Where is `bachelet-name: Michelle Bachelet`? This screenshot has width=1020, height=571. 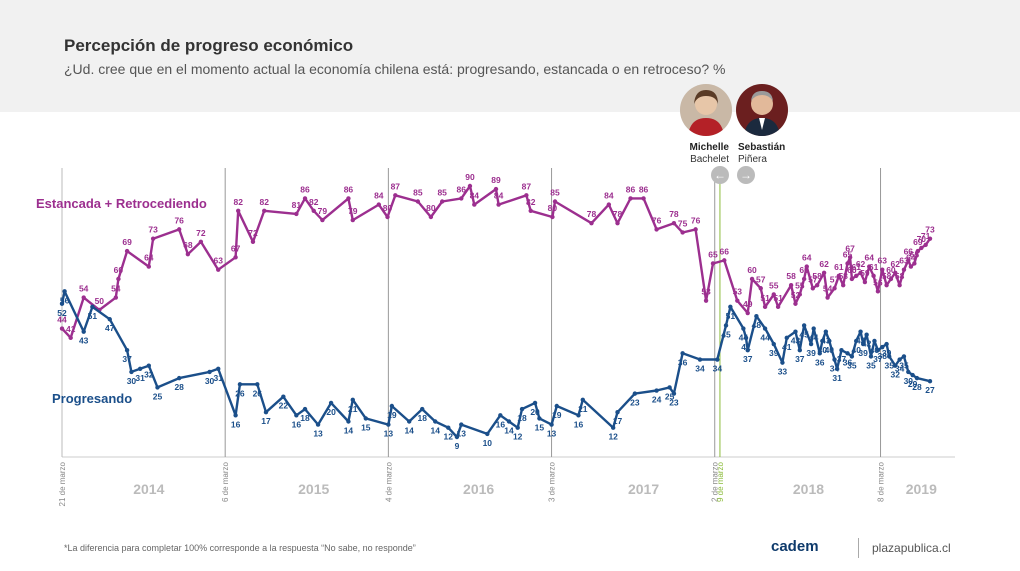
bachelet-name: Michelle Bachelet is located at coordinates (709, 153).